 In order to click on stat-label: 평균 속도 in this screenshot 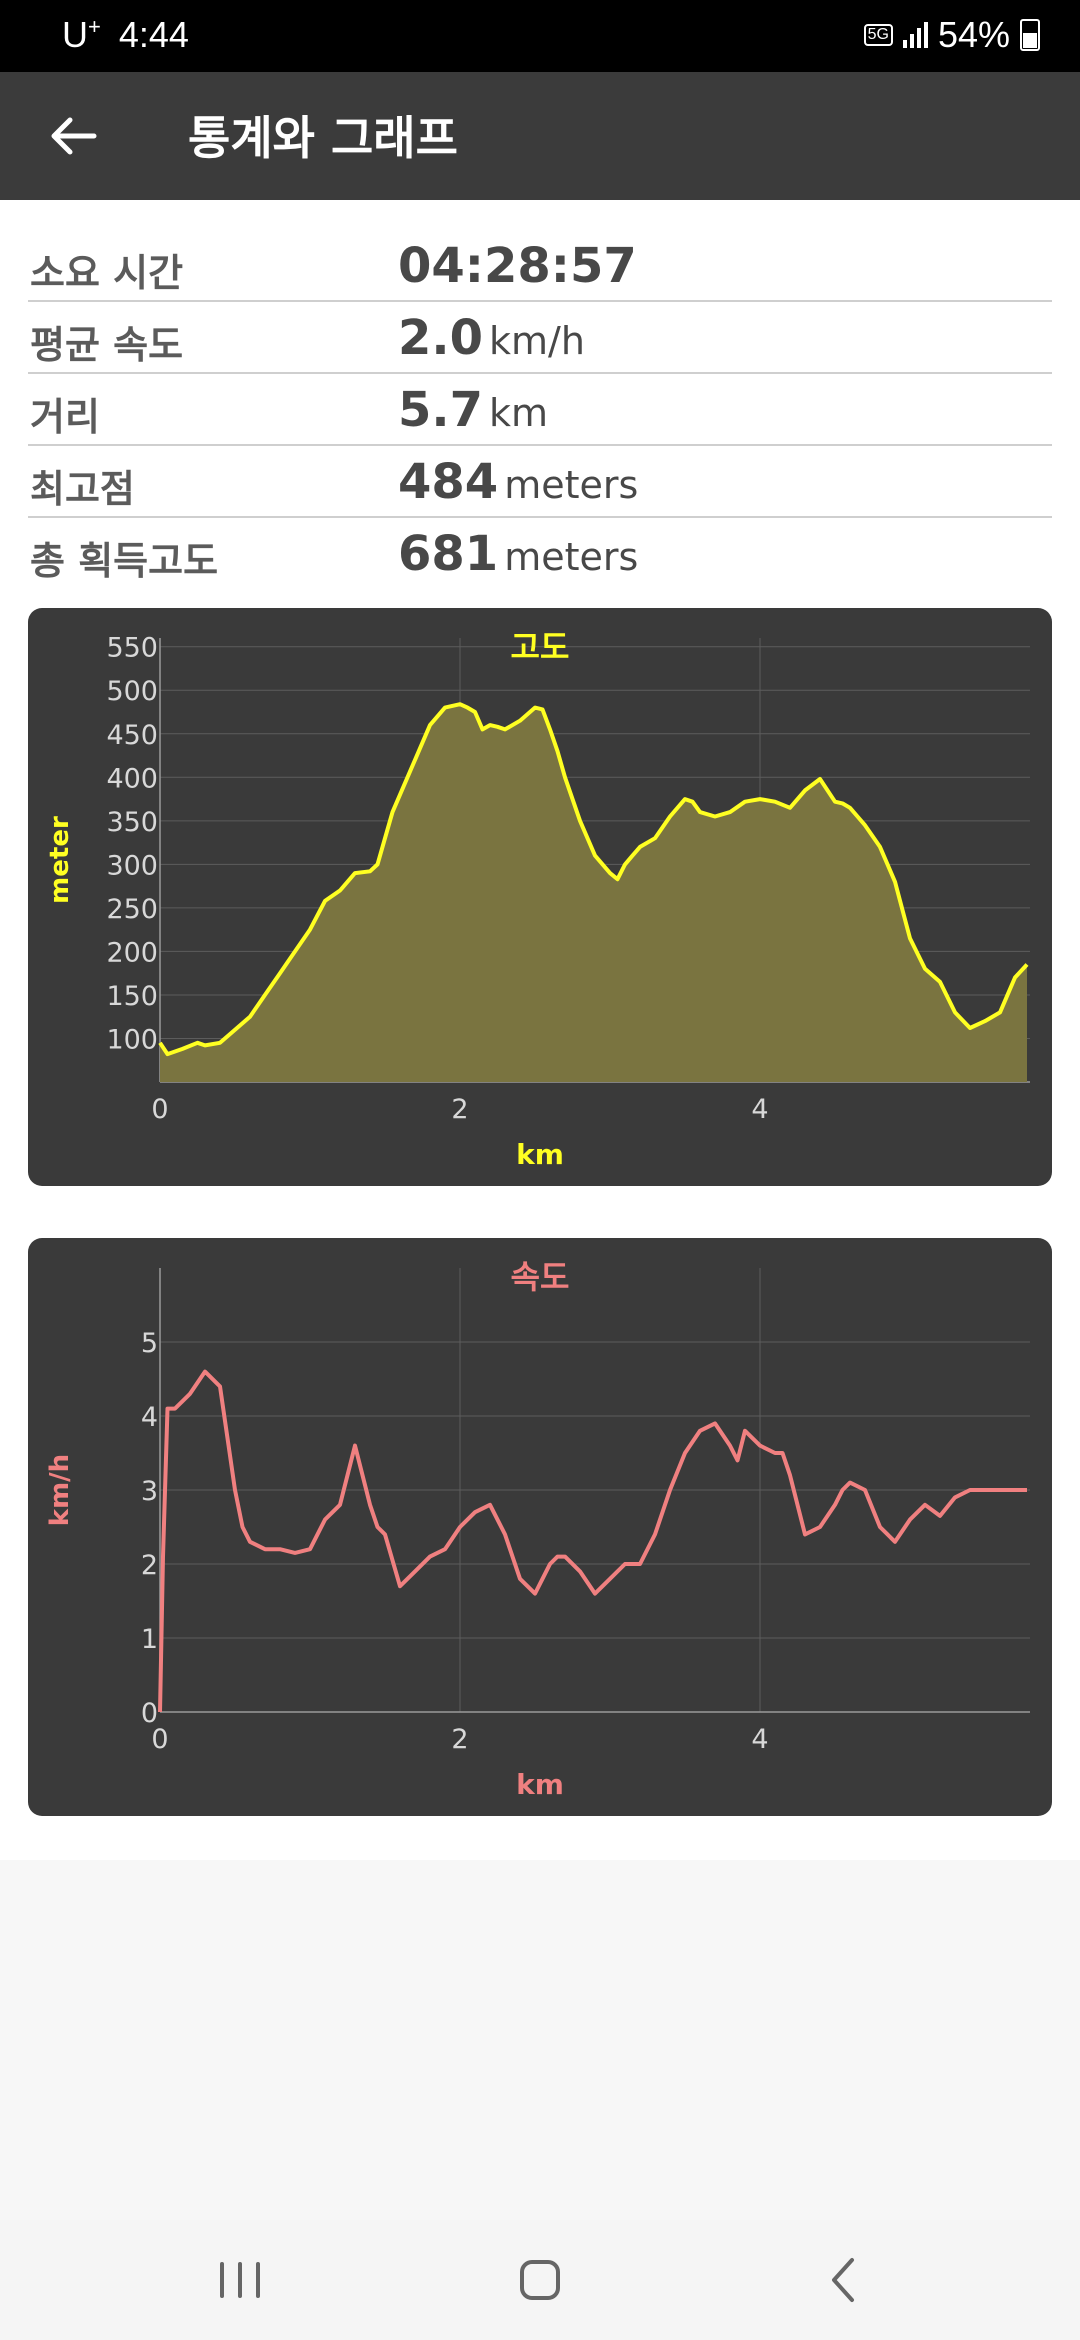, I will do `click(107, 345)`.